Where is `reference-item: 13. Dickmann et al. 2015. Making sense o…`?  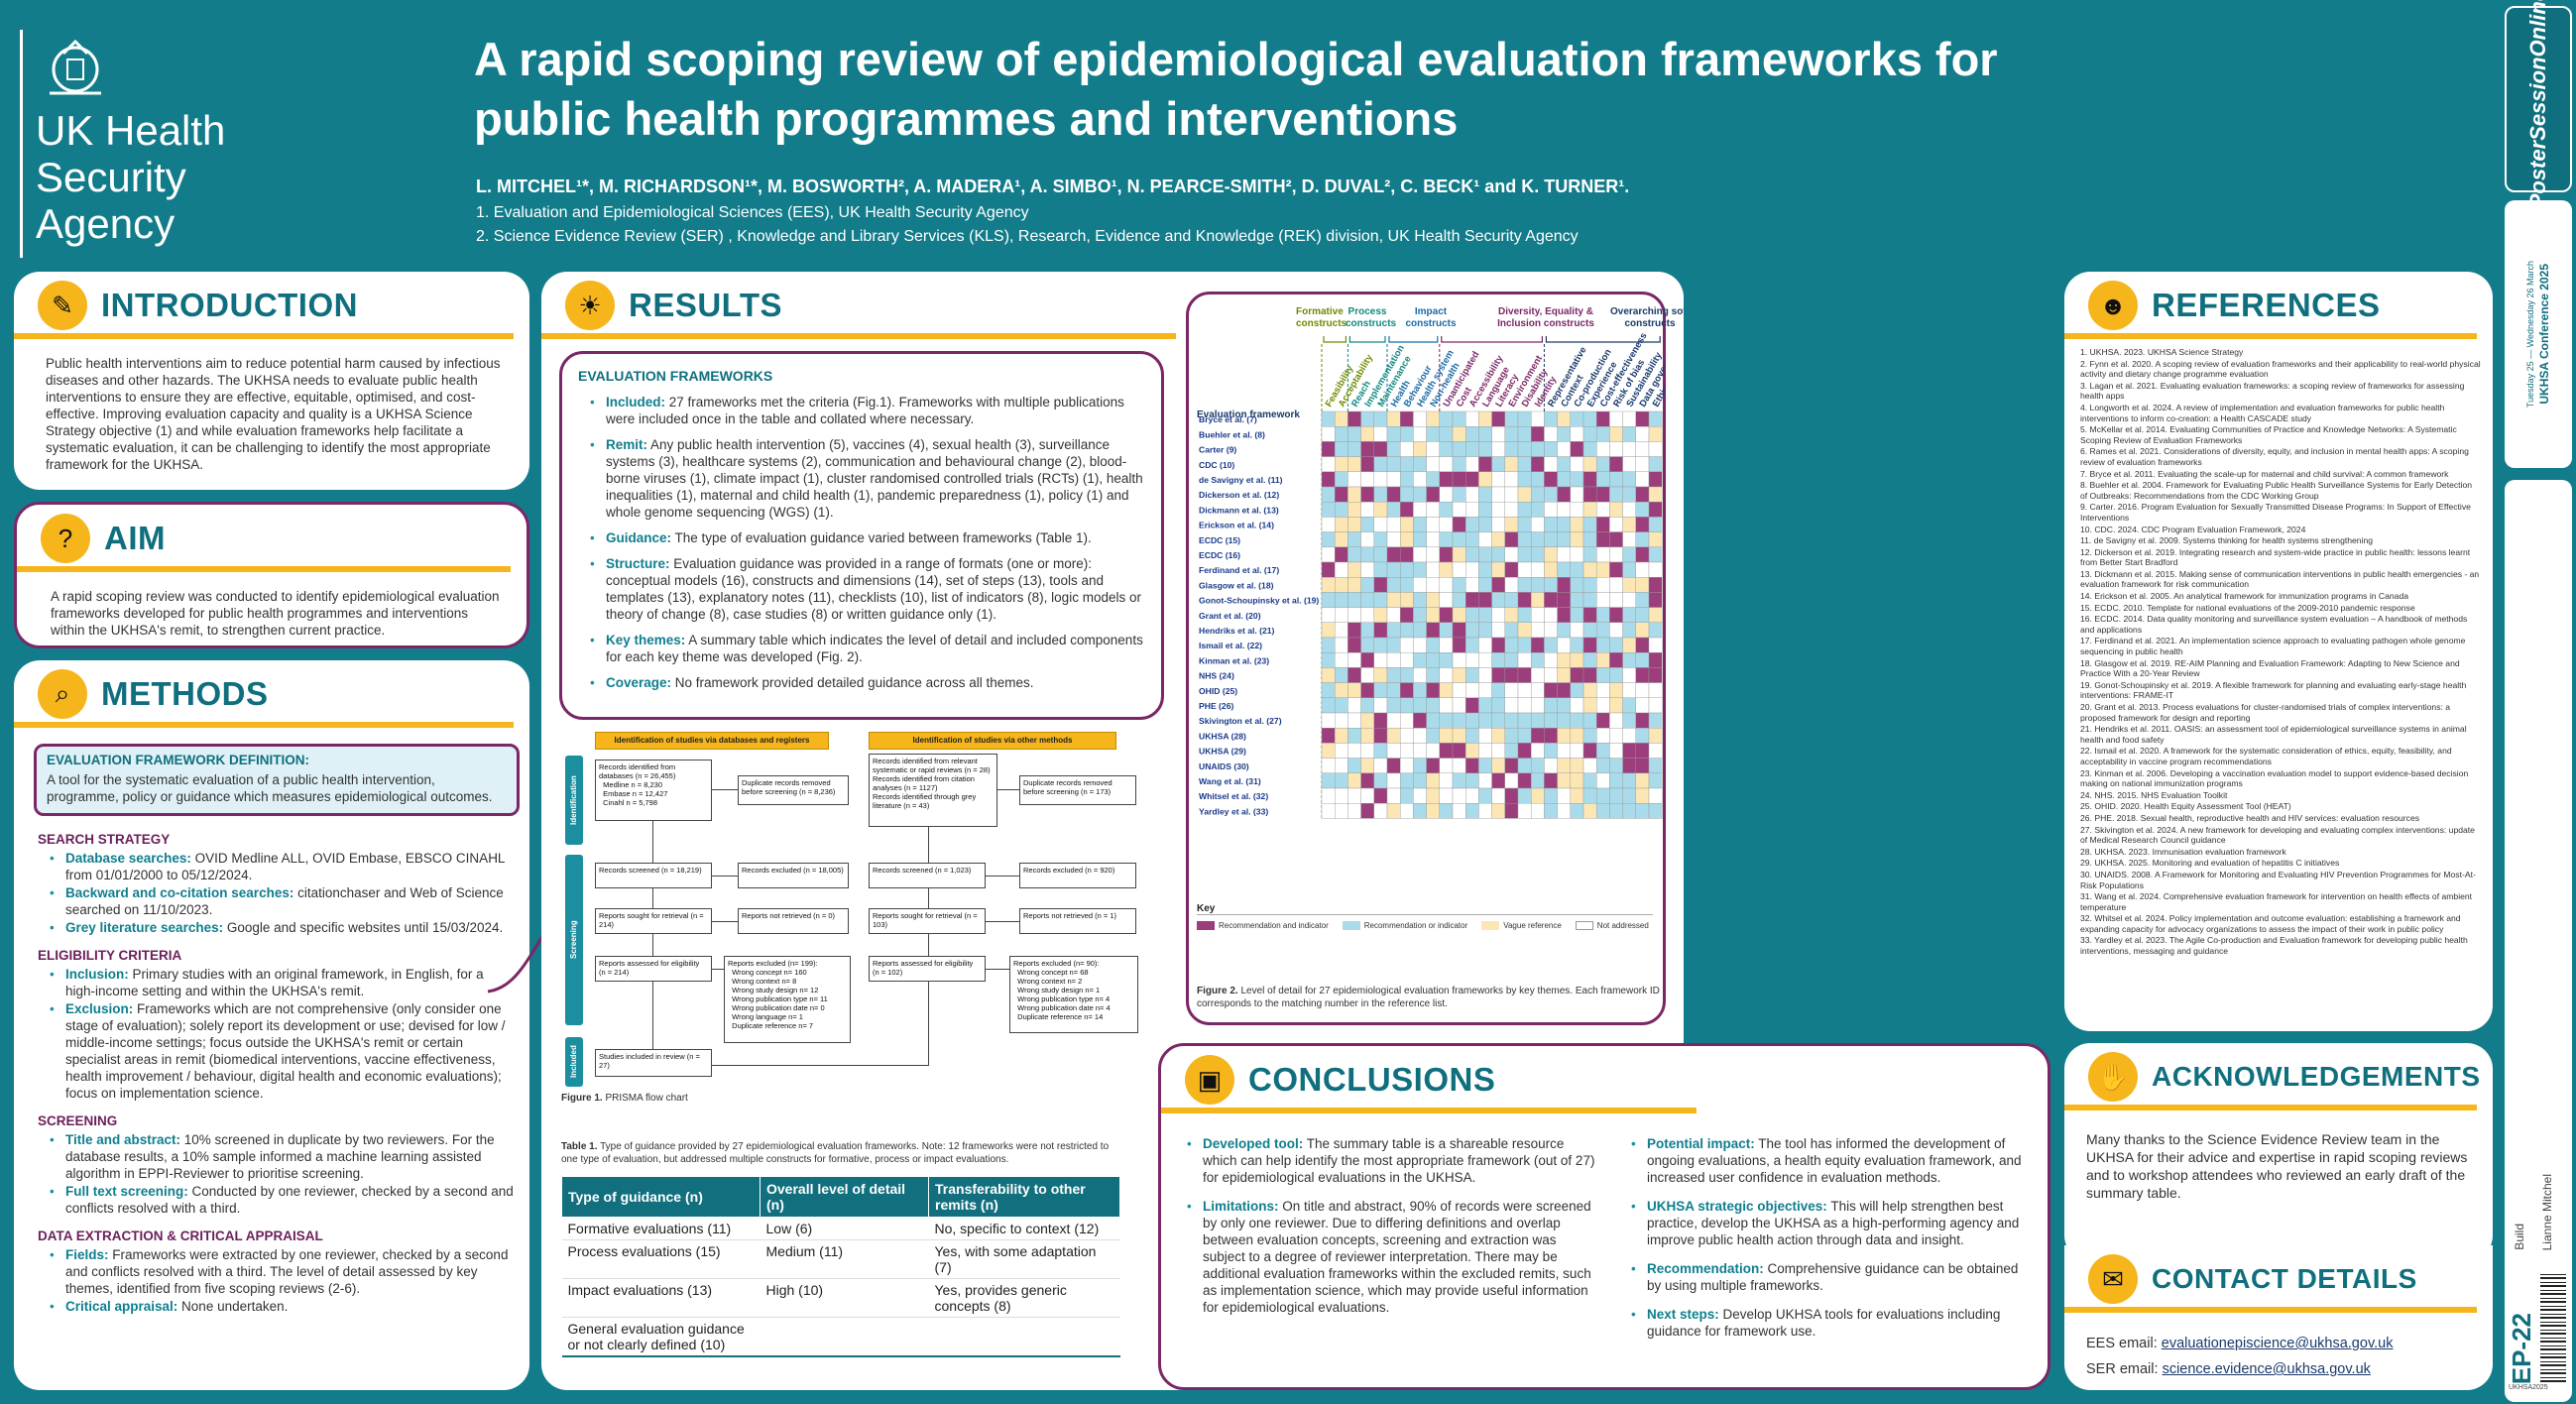
reference-item: 13. Dickmann et al. 2015. Making sense o… is located at coordinates (2280, 579).